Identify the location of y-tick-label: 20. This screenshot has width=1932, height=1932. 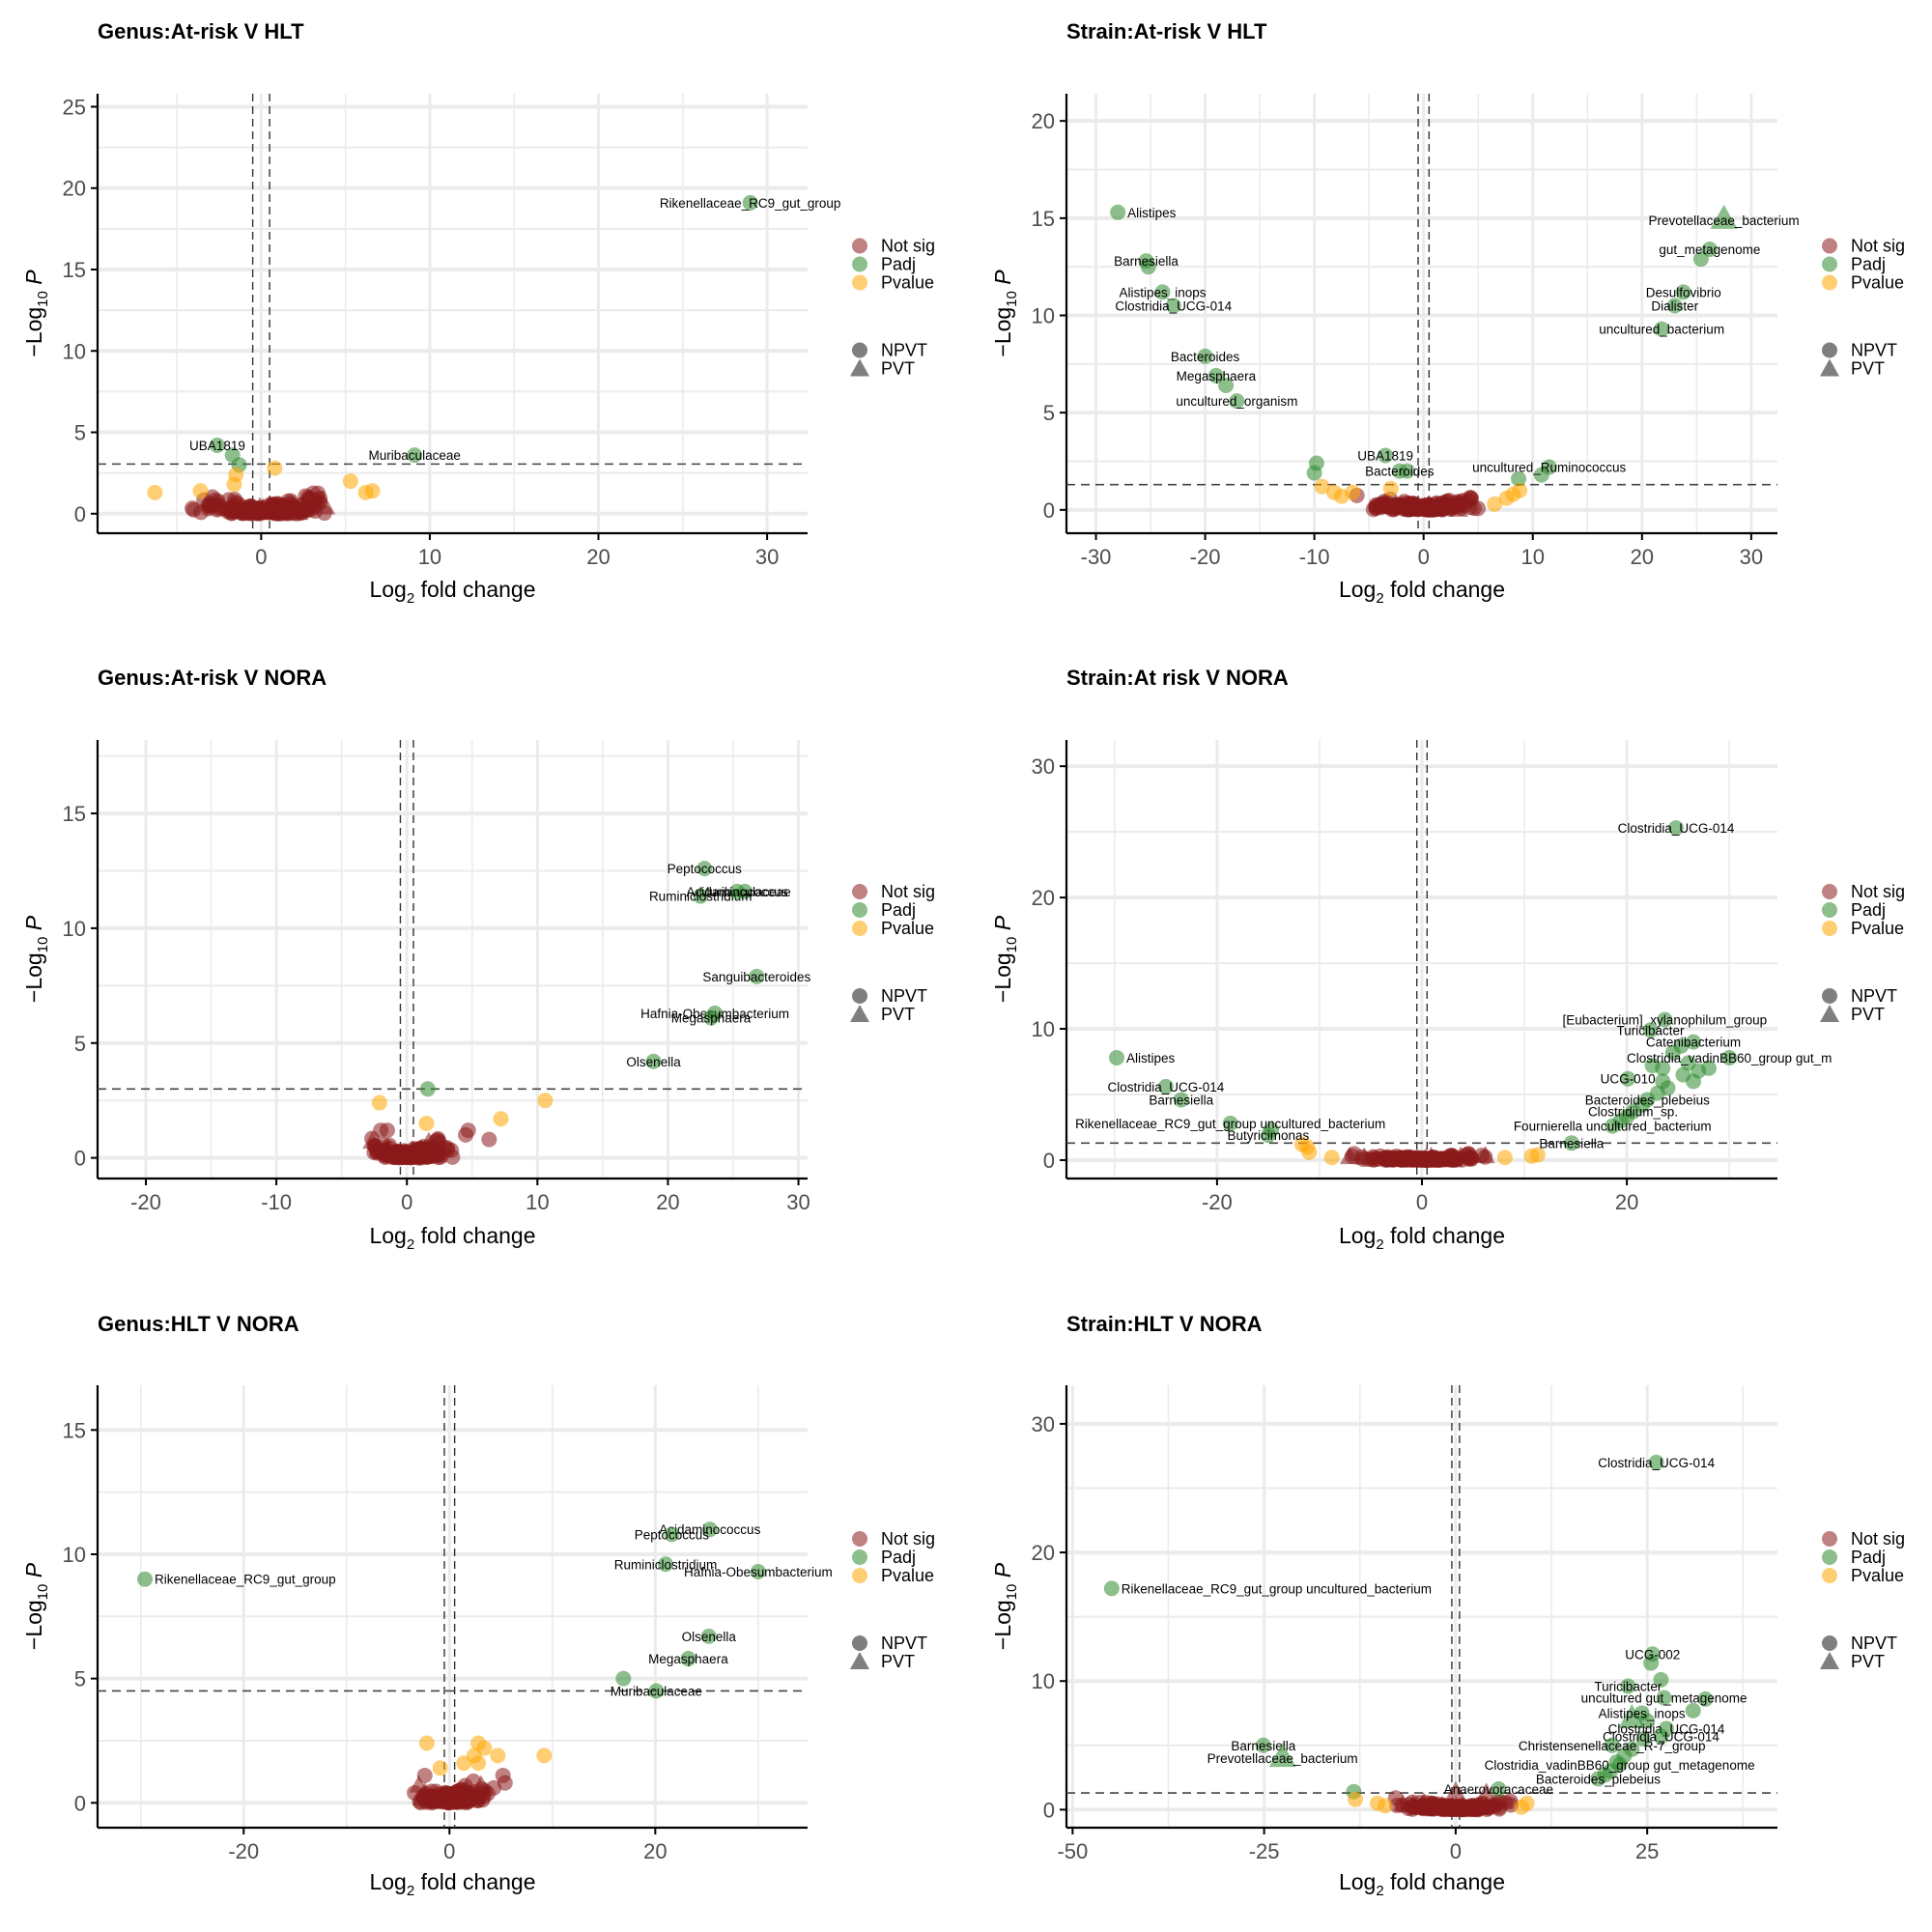
(1043, 121).